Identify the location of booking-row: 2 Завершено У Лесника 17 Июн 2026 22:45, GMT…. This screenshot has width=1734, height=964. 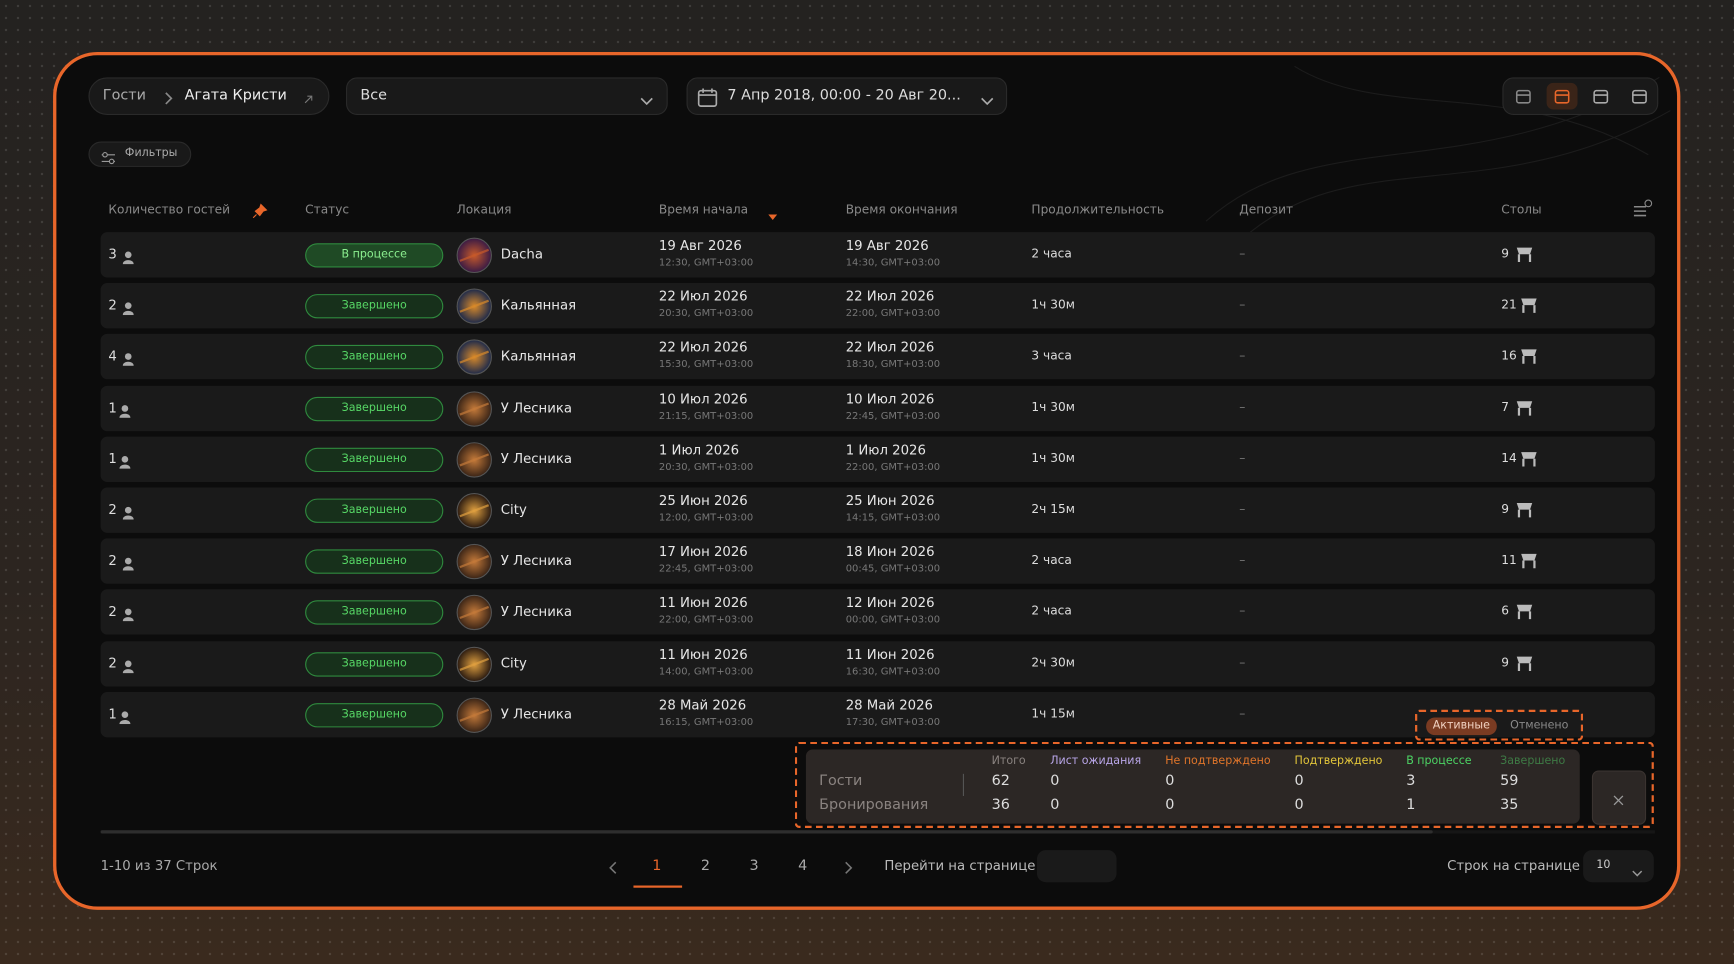
(877, 561).